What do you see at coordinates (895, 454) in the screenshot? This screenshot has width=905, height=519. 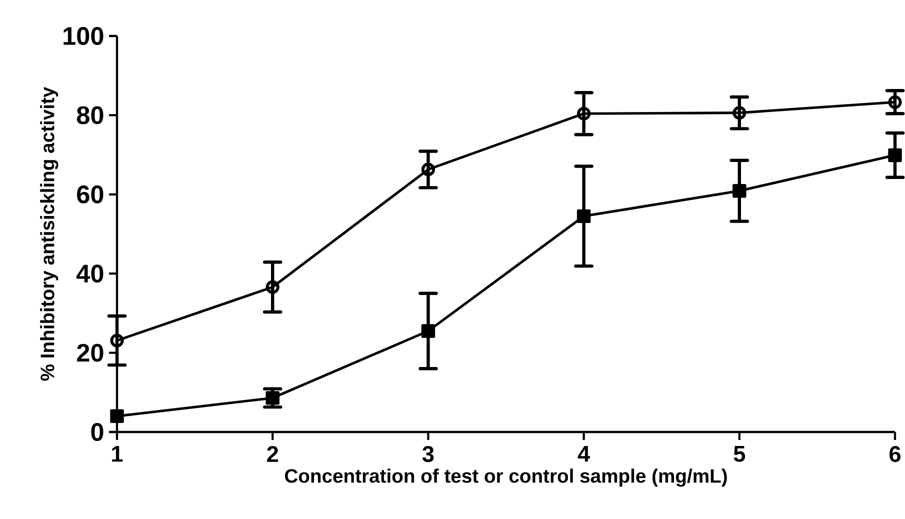 I see `x-tick-label: 6` at bounding box center [895, 454].